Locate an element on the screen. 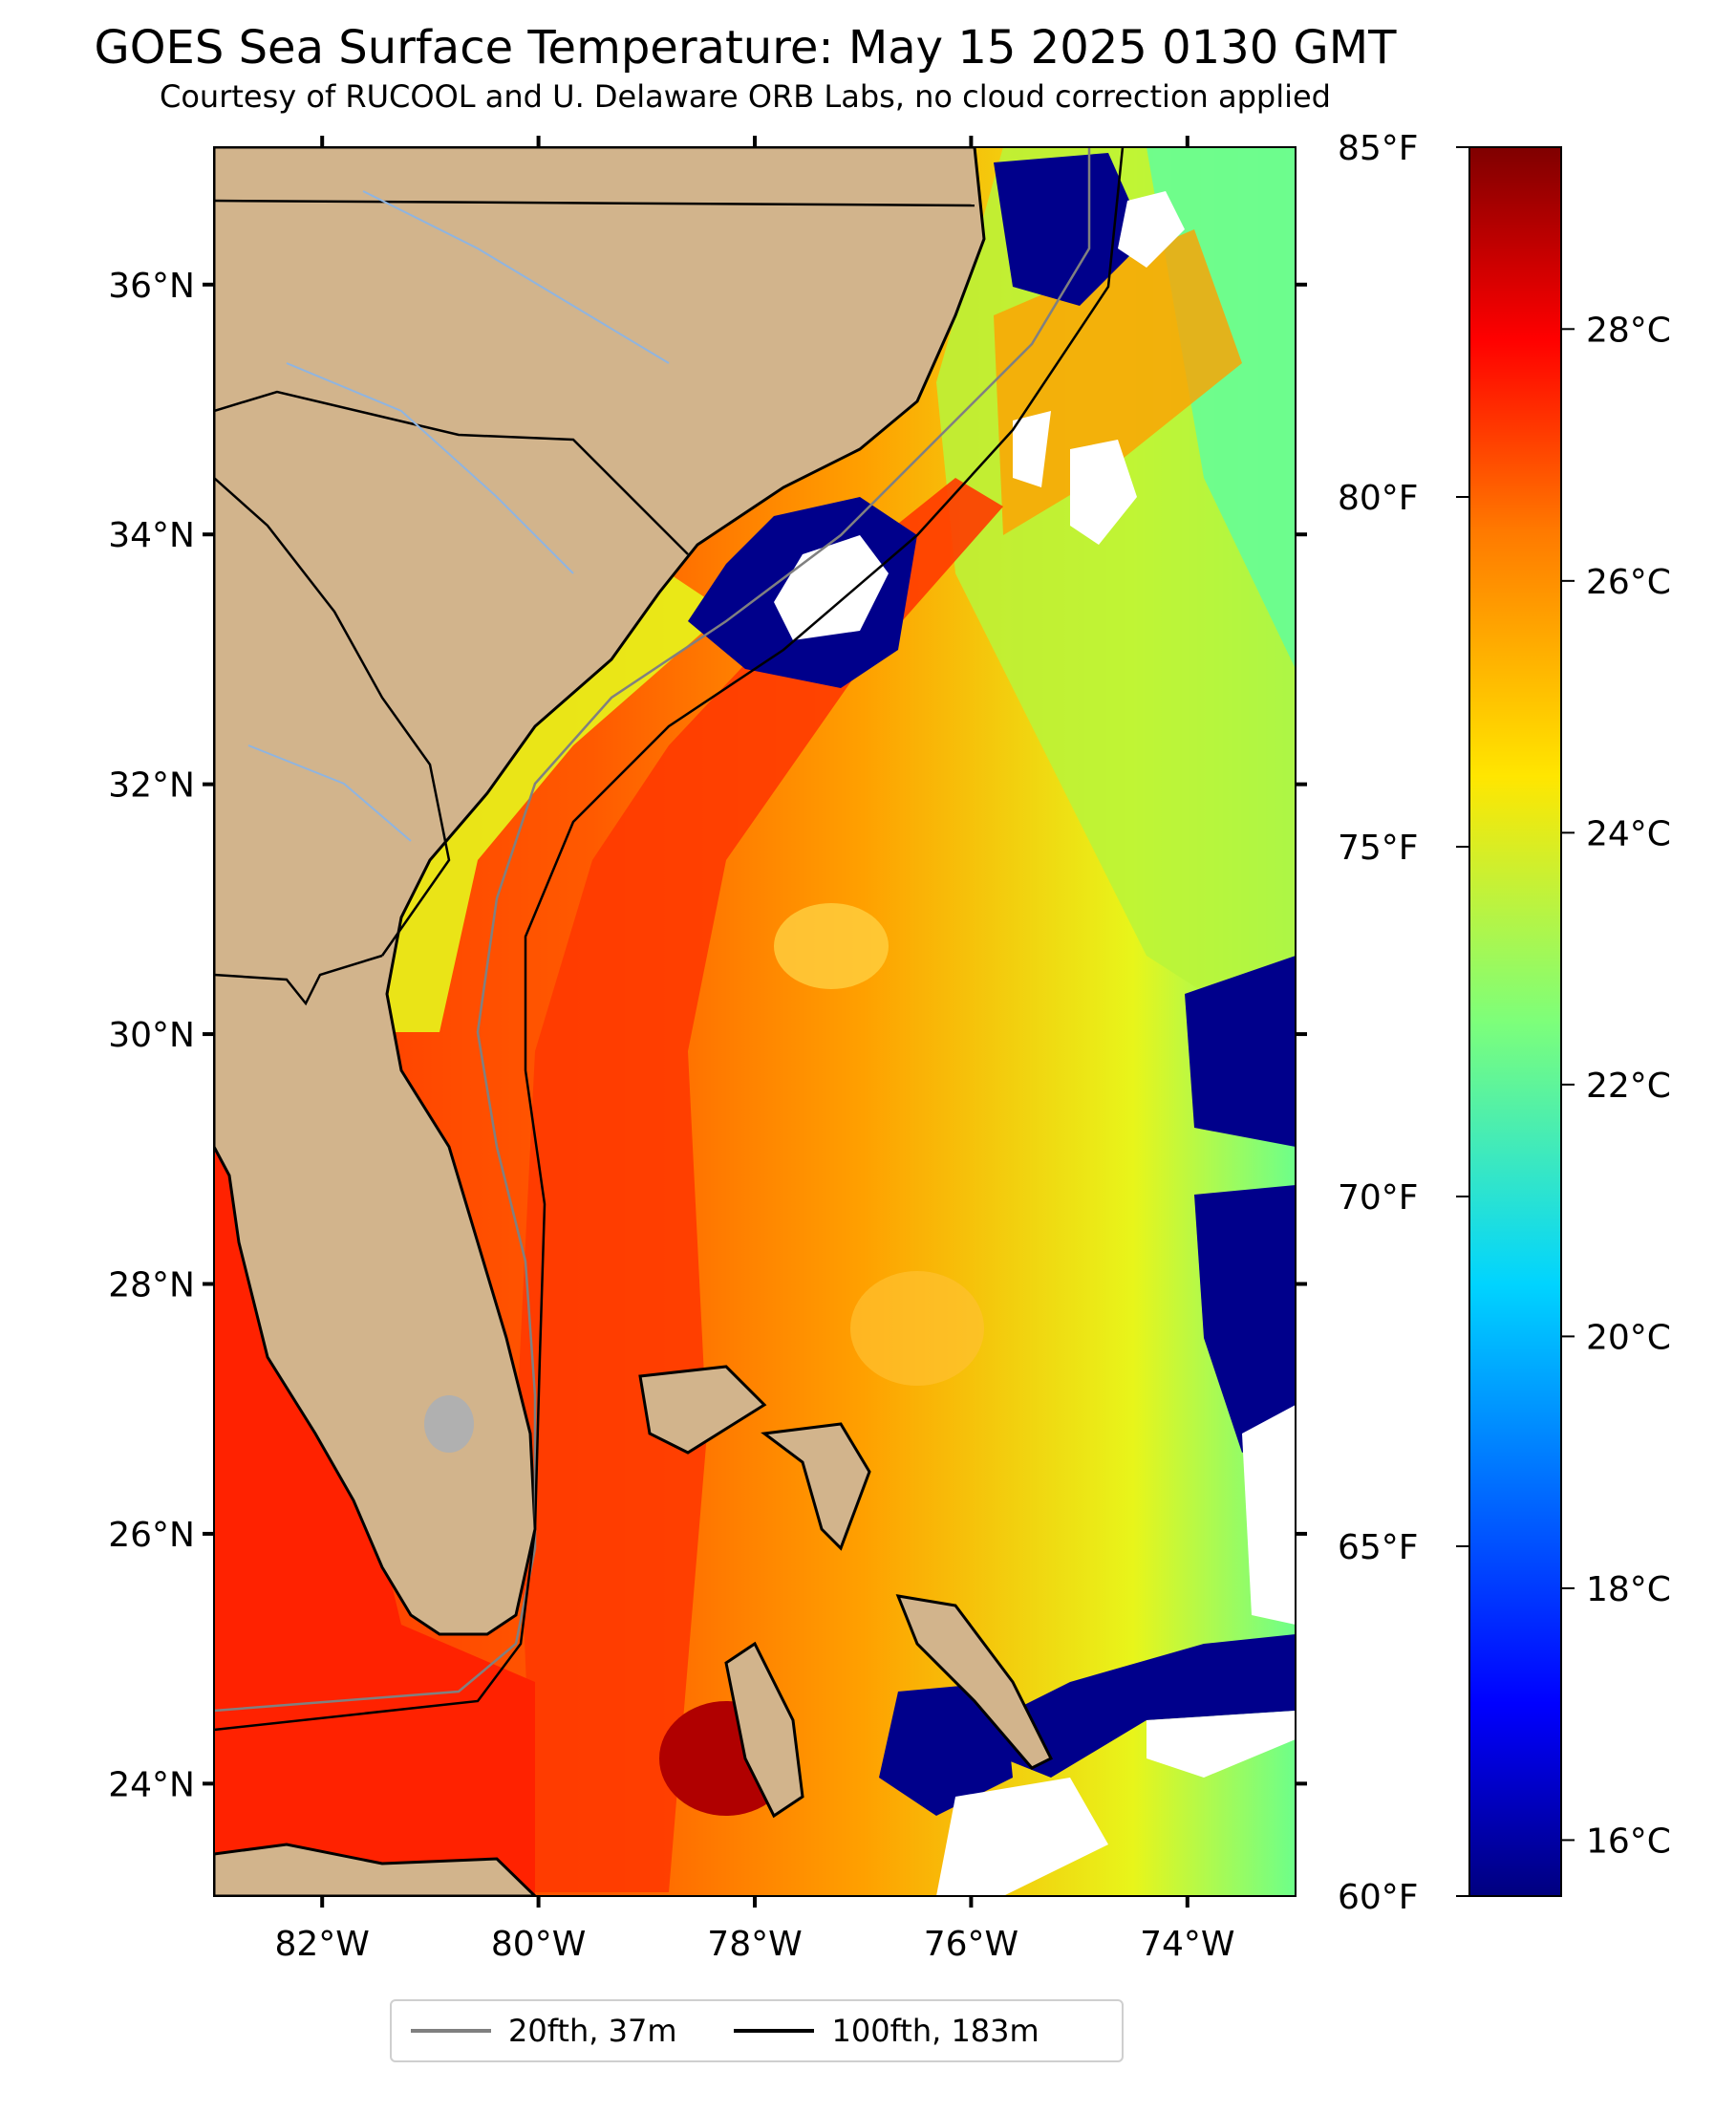 This screenshot has width=1736, height=2113. celsius-tick-label: 28°C is located at coordinates (1628, 330).